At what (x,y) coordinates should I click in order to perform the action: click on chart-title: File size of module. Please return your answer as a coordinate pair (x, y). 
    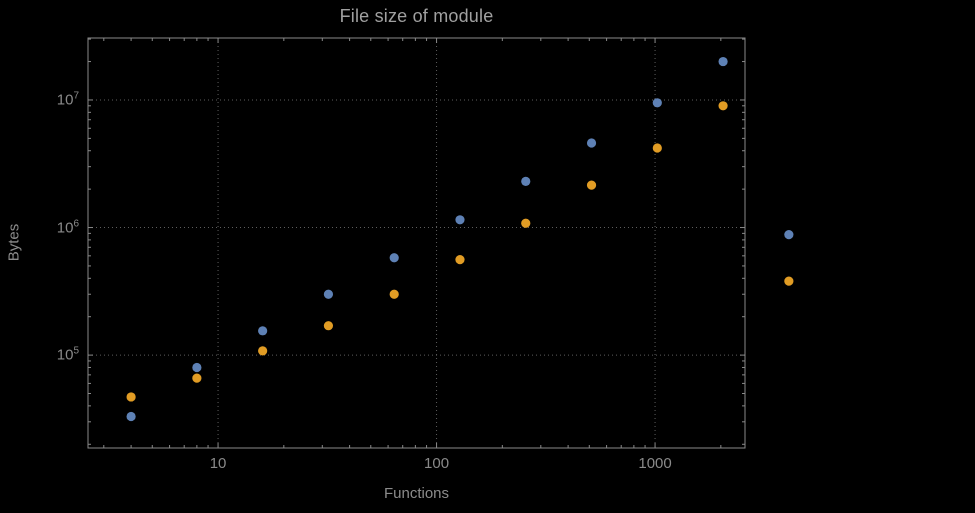
    Looking at the image, I should click on (416, 16).